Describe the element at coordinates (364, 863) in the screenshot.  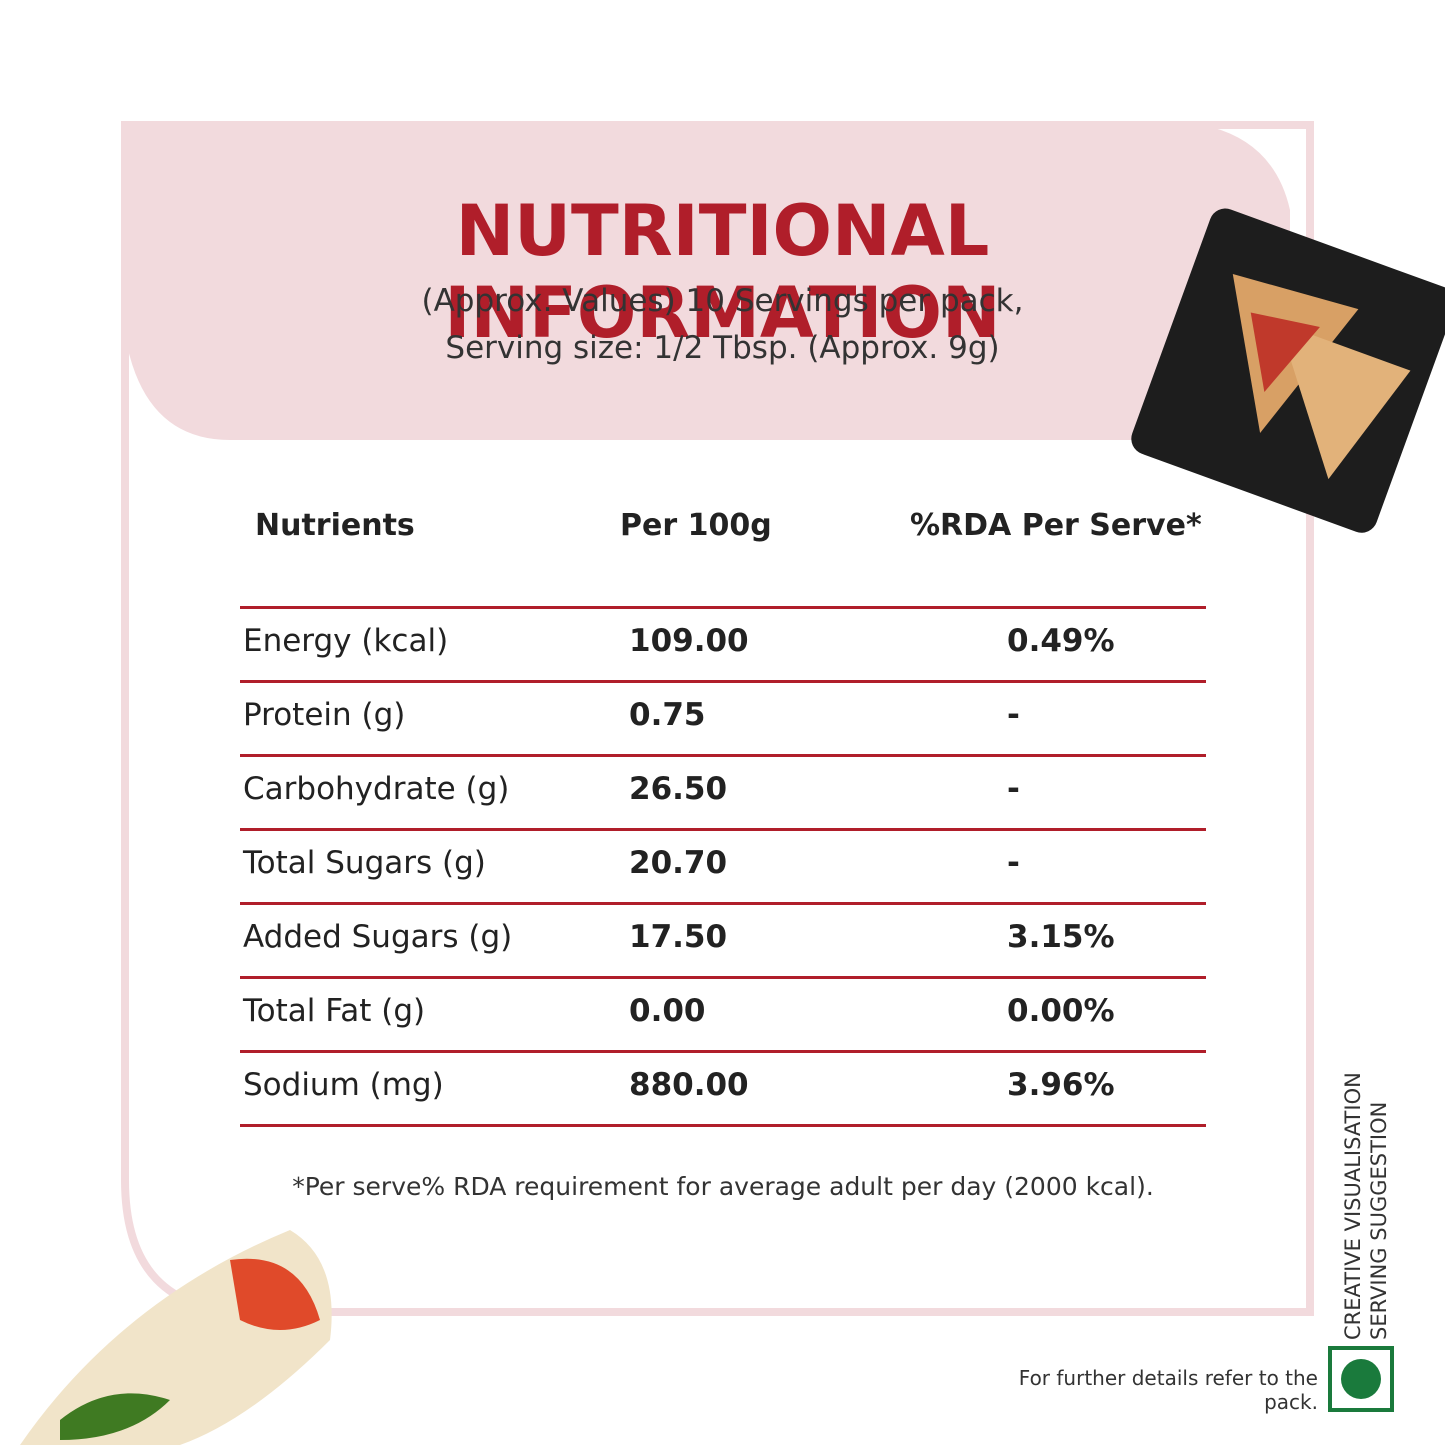
I see `cell: Total Sugars (g)` at that location.